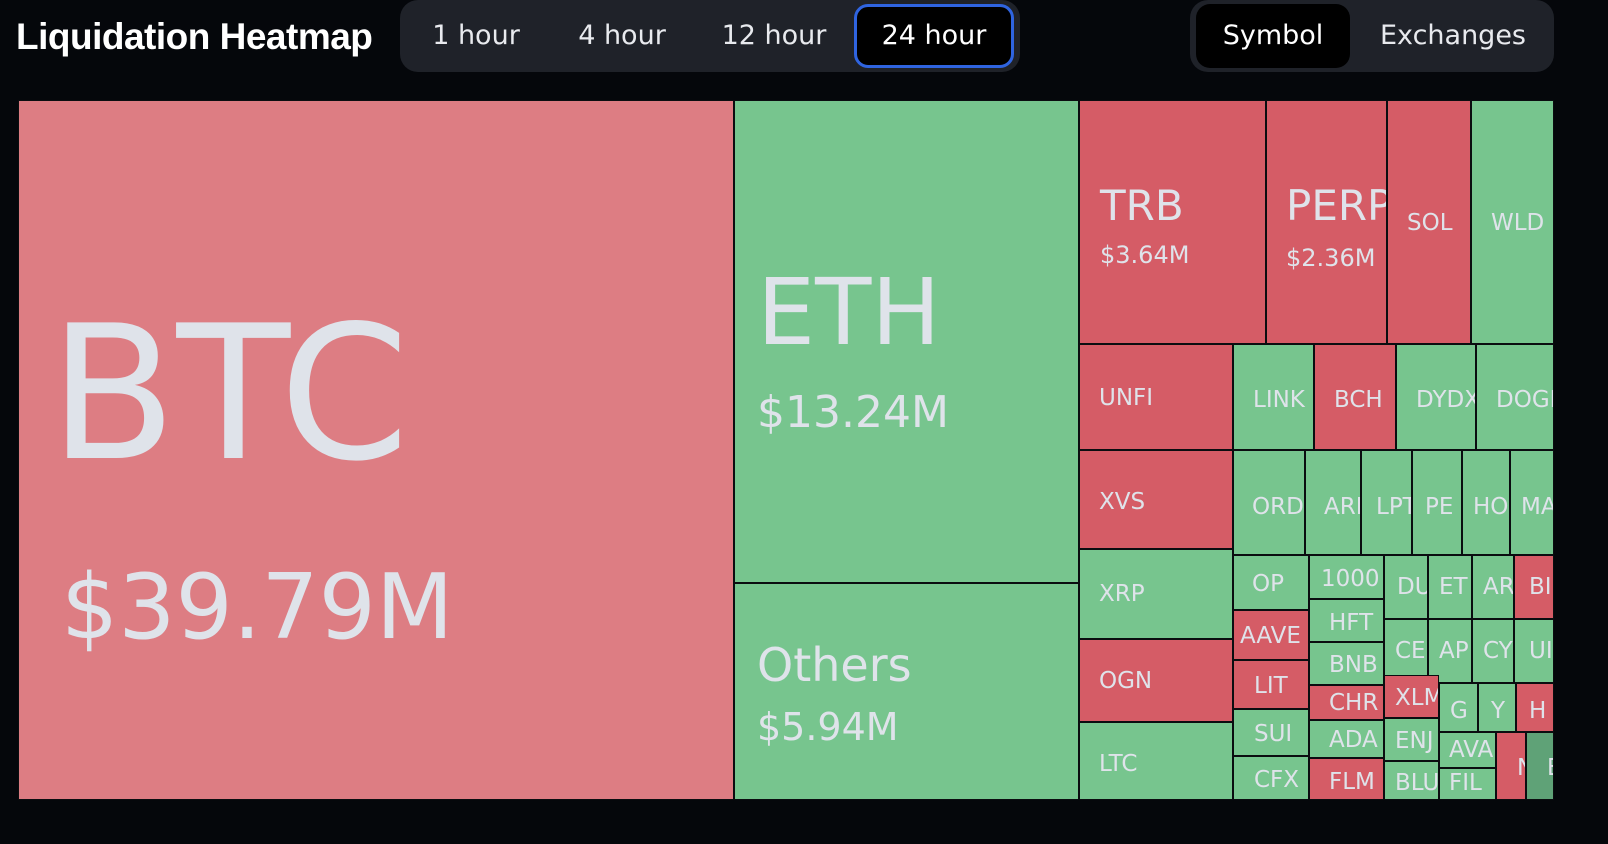 This screenshot has width=1608, height=844. Describe the element at coordinates (1277, 780) in the screenshot. I see `cell-symbol: CFX` at that location.